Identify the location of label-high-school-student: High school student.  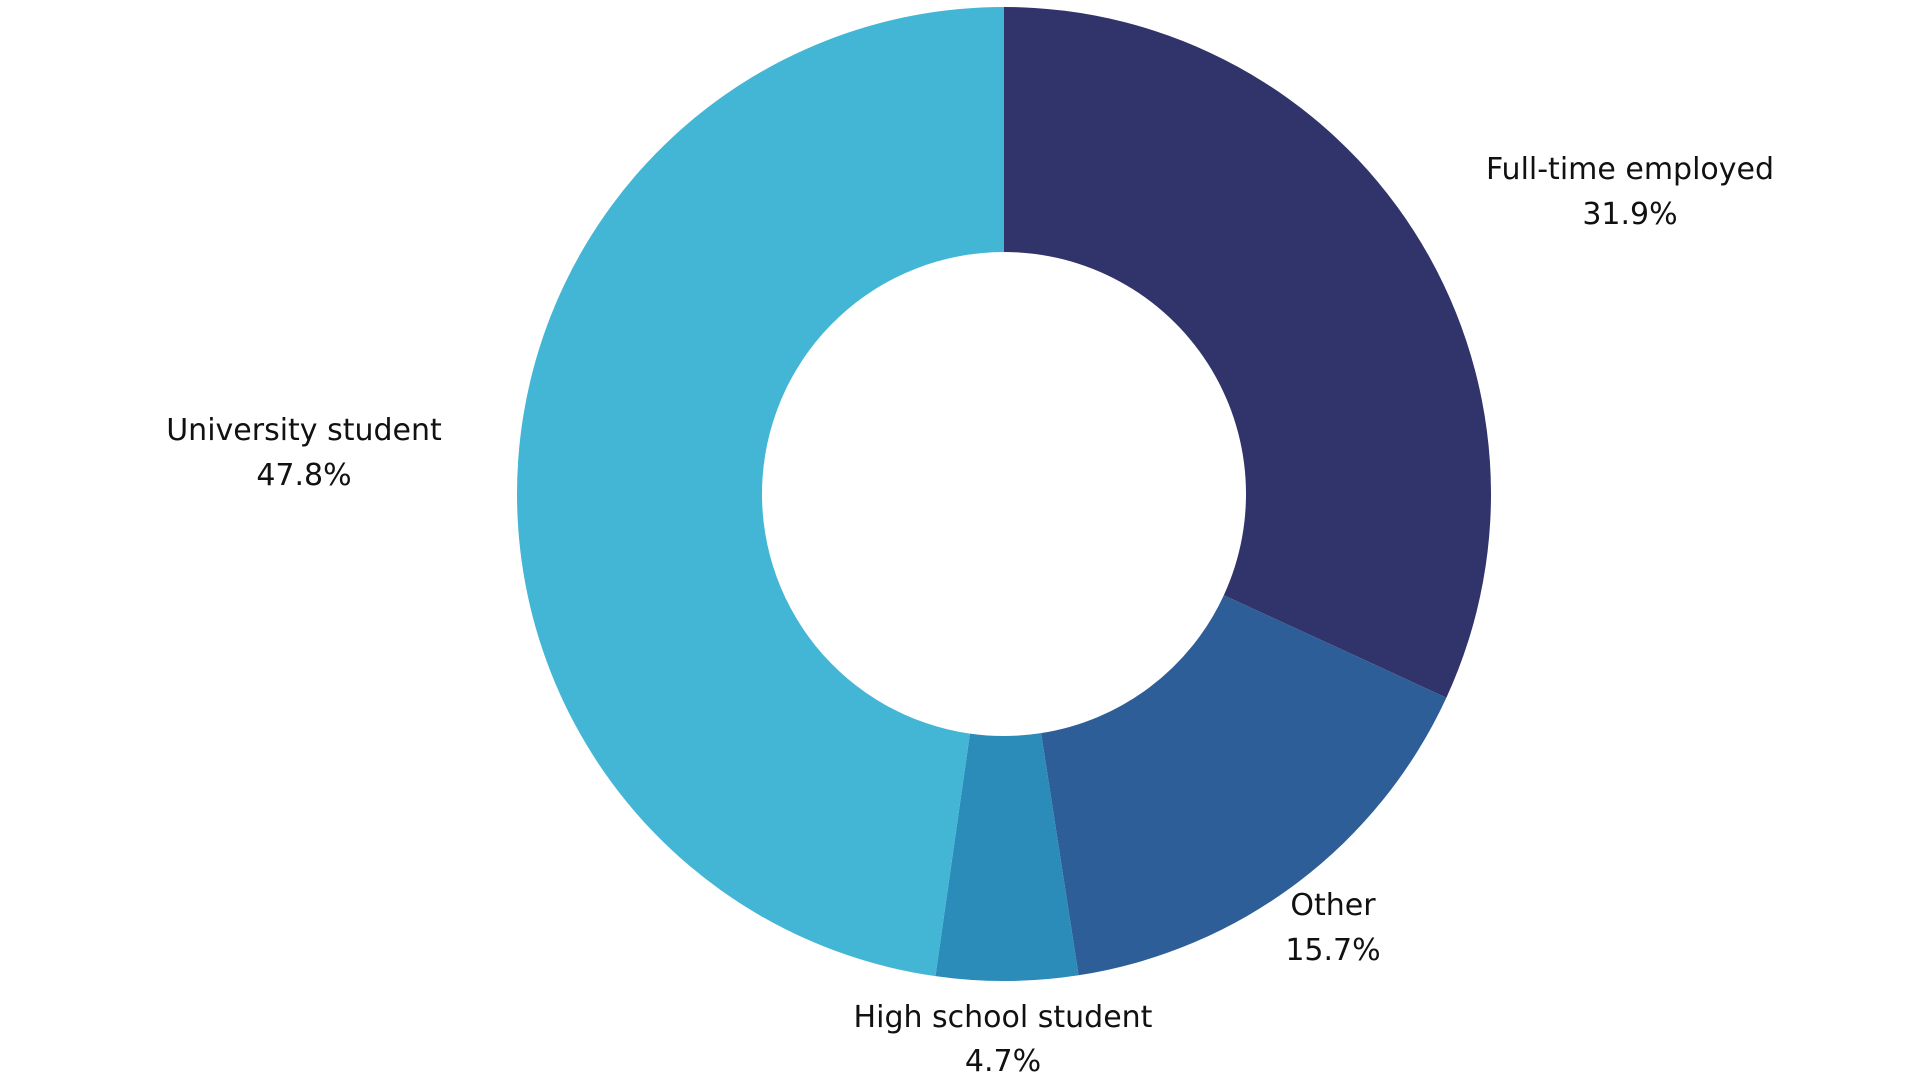
(1003, 1017).